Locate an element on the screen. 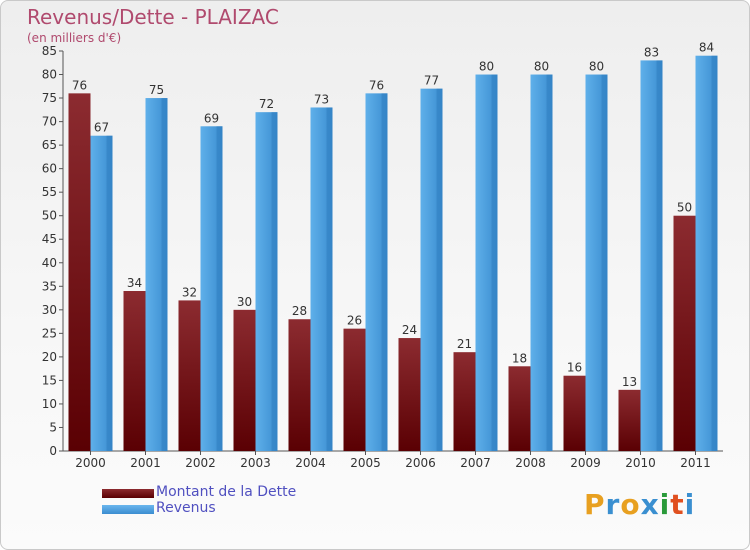  x-tick-label: 2005 is located at coordinates (365, 463).